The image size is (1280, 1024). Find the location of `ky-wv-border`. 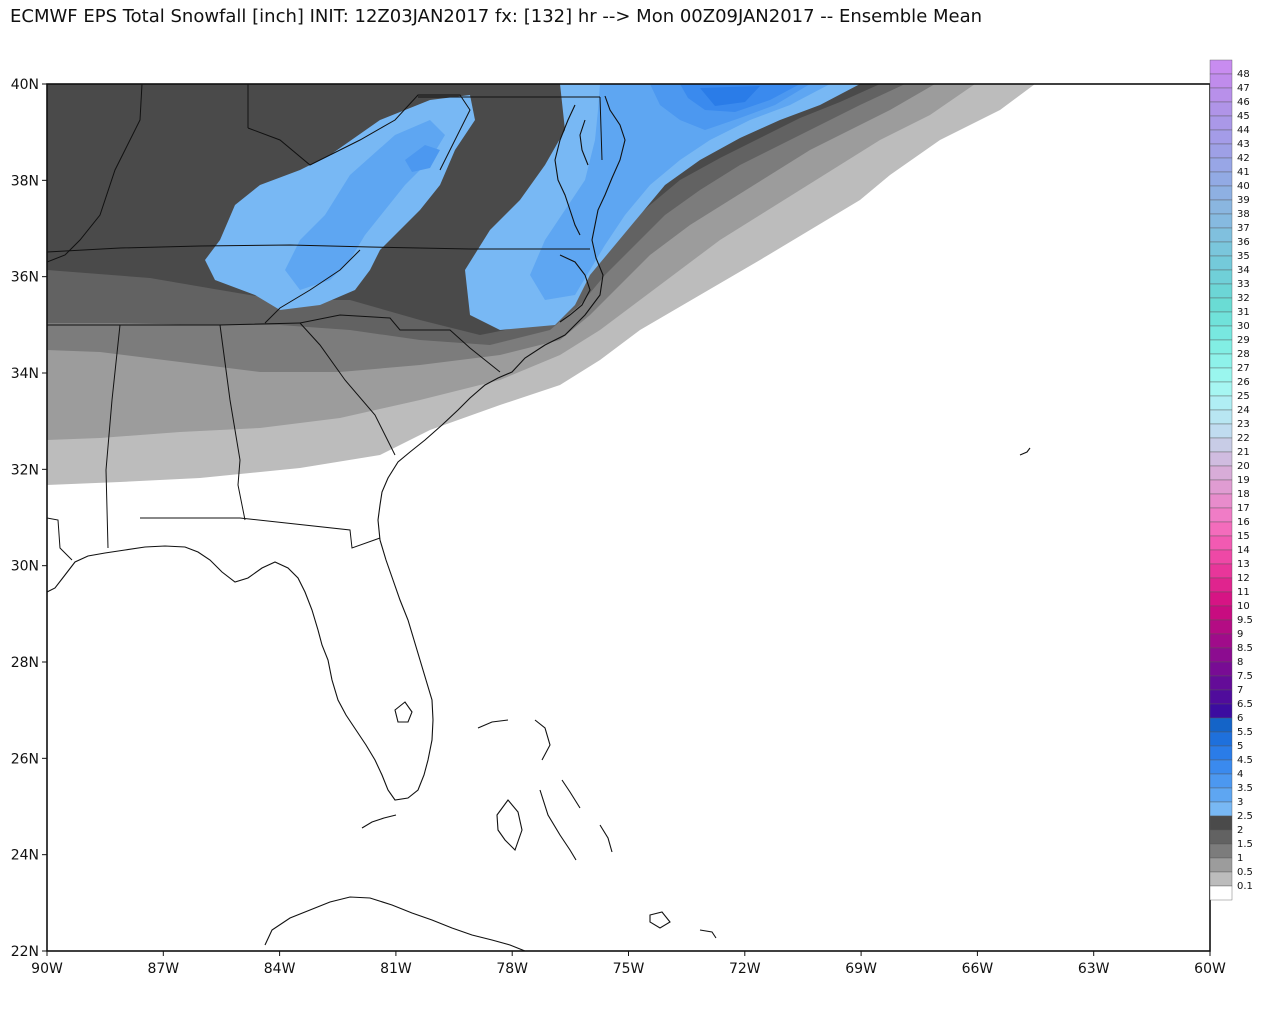

ky-wv-border is located at coordinates (289, 146).